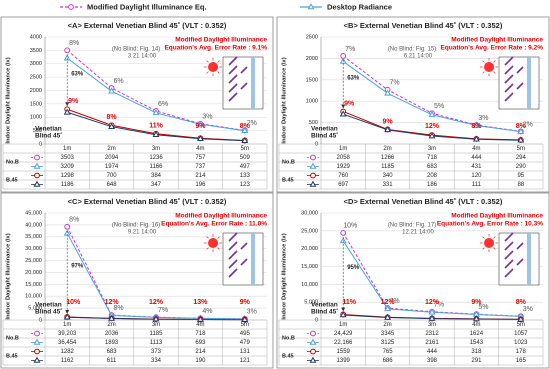  What do you see at coordinates (142, 233) in the screenshot?
I see `reference-note: 9.21 14:00` at bounding box center [142, 233].